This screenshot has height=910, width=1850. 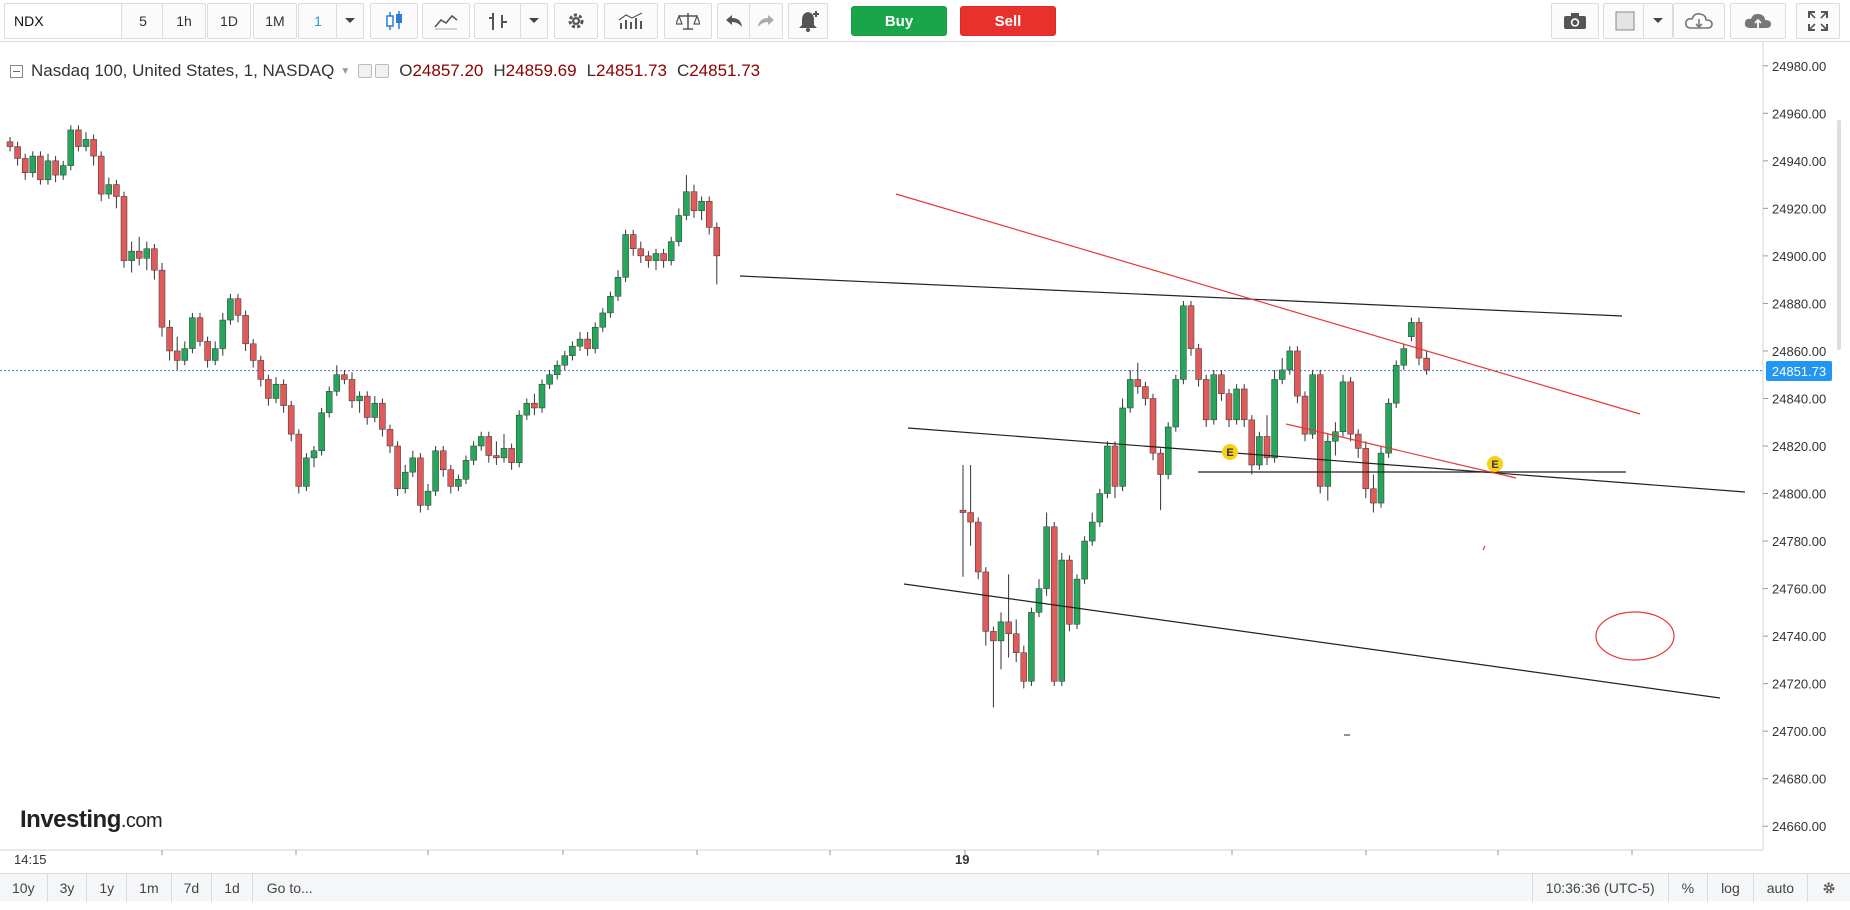 I want to click on redo-button, so click(x=766, y=21).